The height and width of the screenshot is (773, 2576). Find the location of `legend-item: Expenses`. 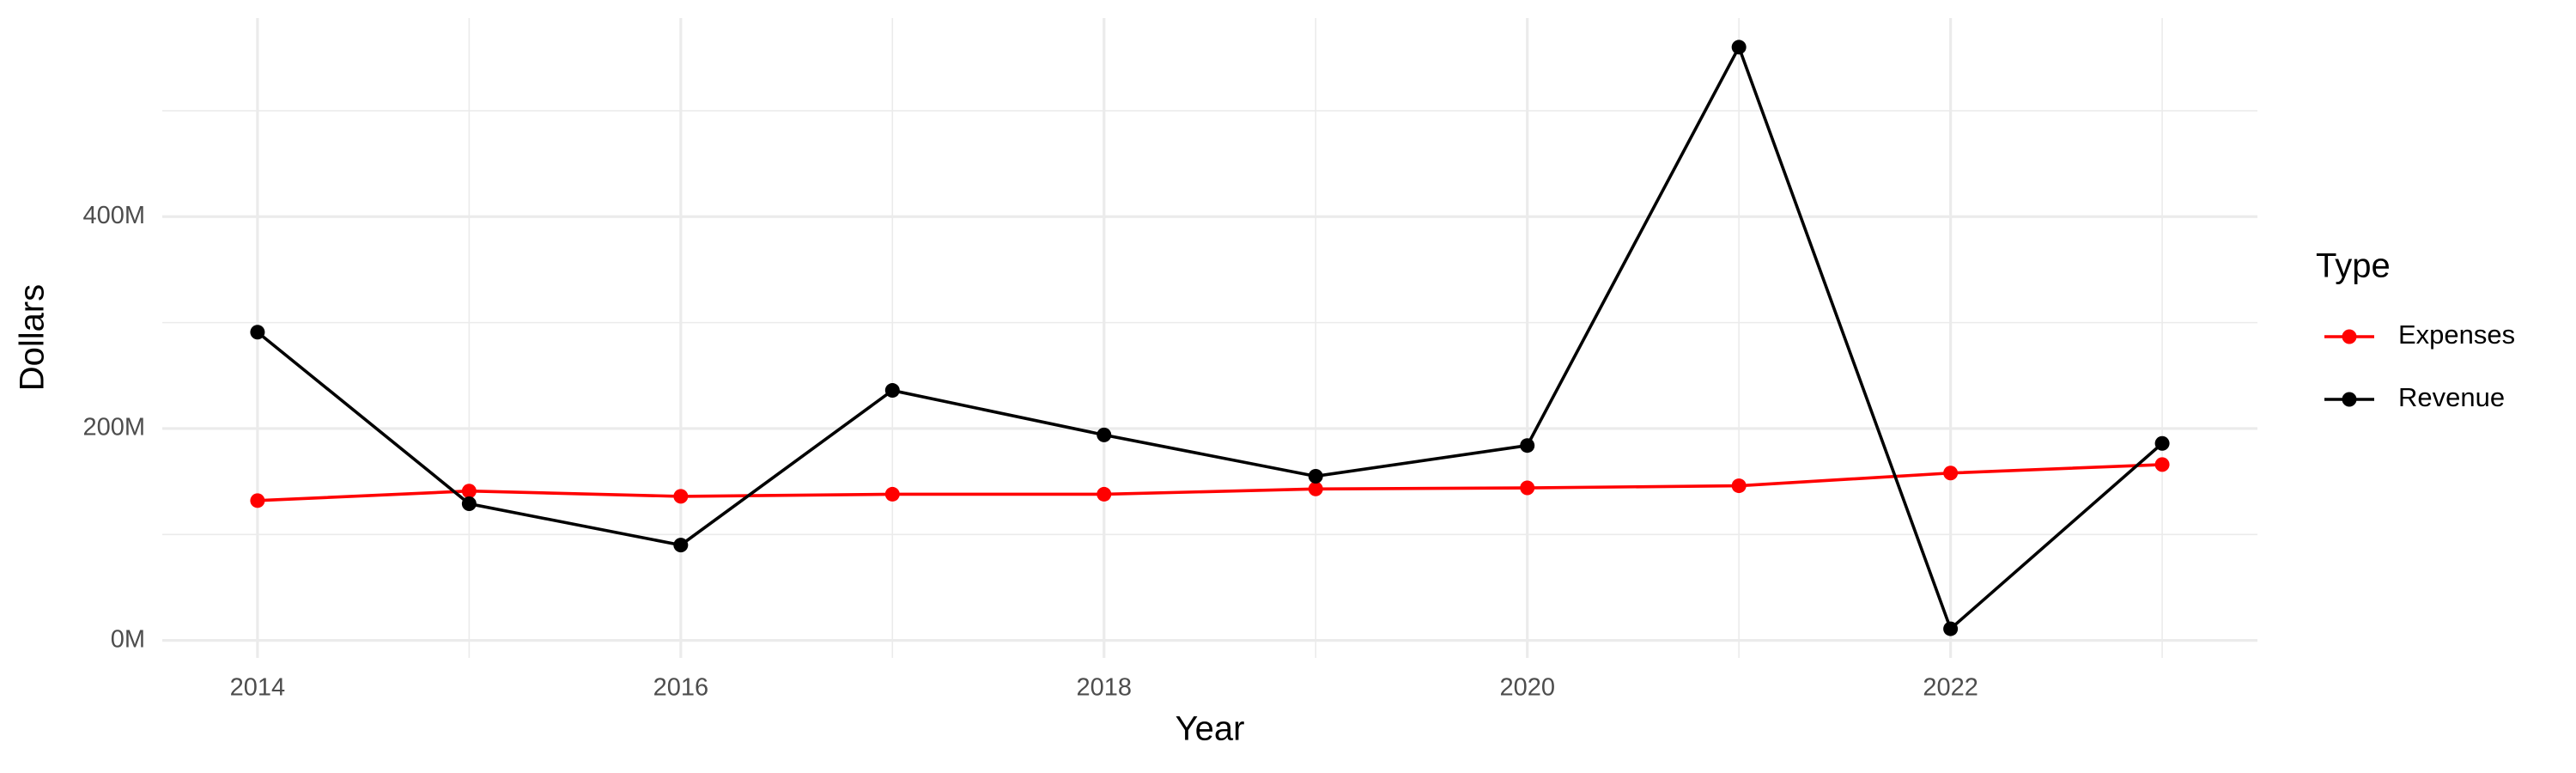

legend-item: Expenses is located at coordinates (2419, 335).